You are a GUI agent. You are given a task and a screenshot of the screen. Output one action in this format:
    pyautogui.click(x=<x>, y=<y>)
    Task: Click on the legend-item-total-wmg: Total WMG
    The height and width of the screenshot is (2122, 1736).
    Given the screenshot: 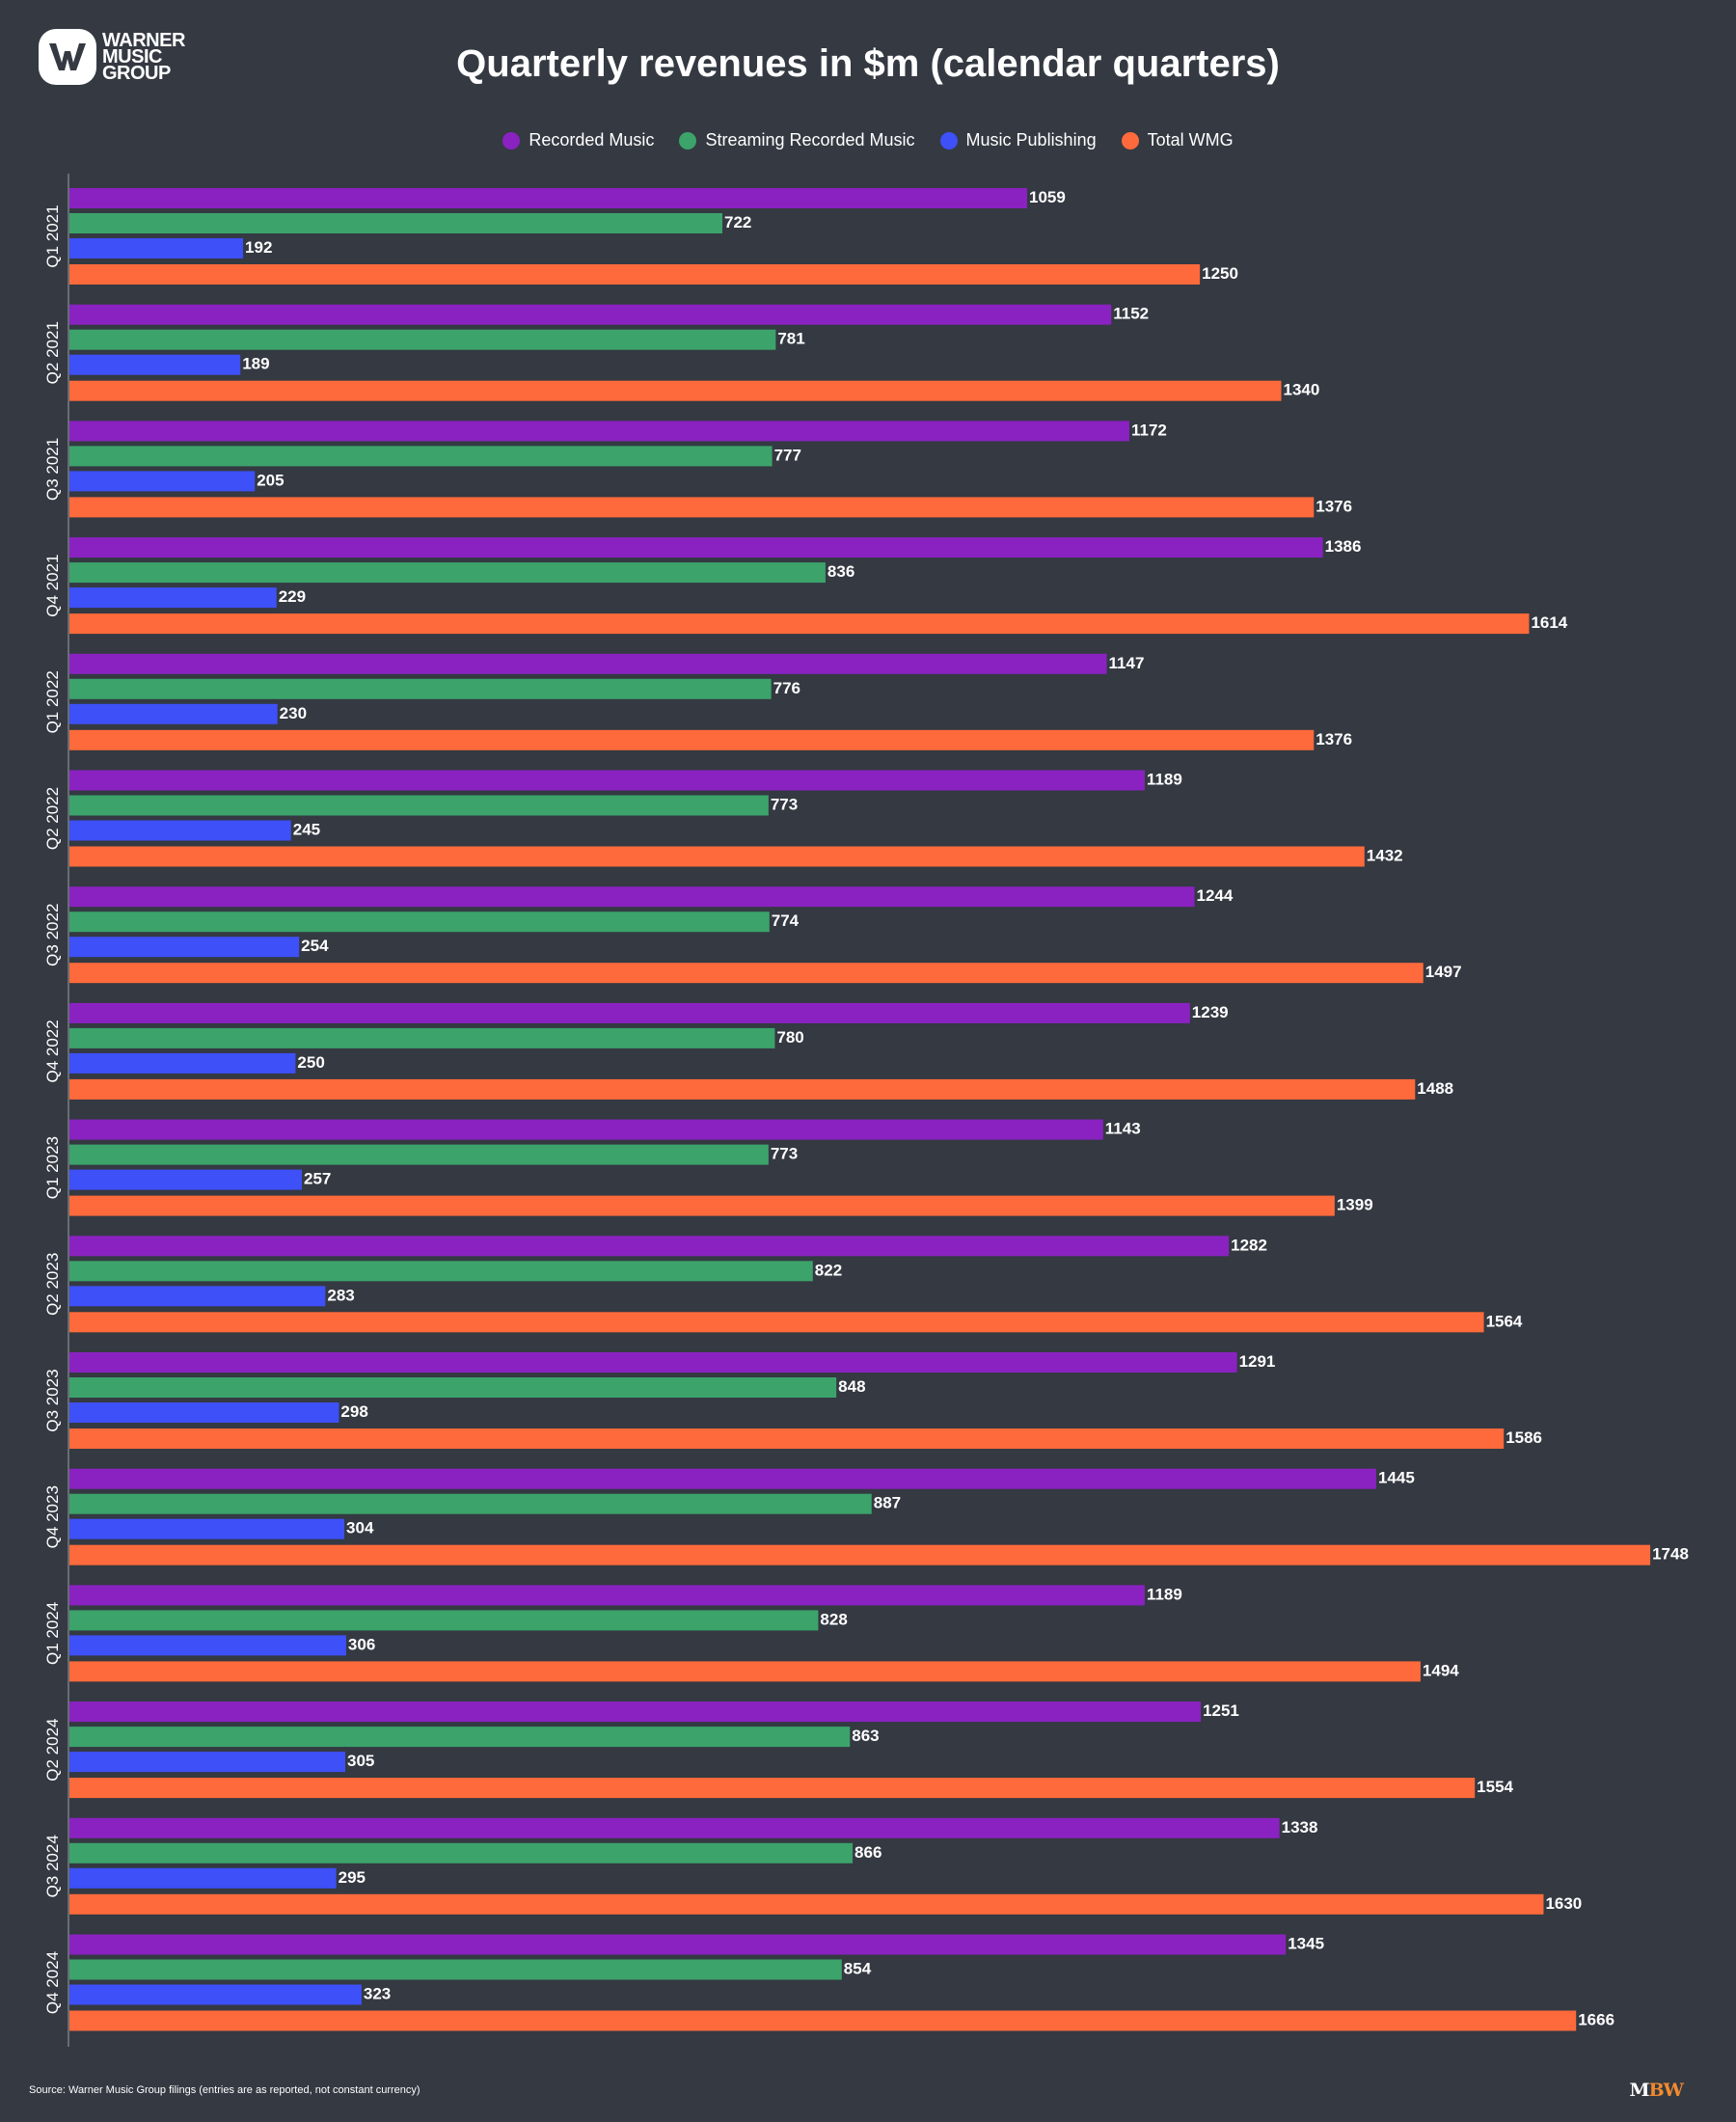 What is the action you would take?
    pyautogui.click(x=1177, y=140)
    